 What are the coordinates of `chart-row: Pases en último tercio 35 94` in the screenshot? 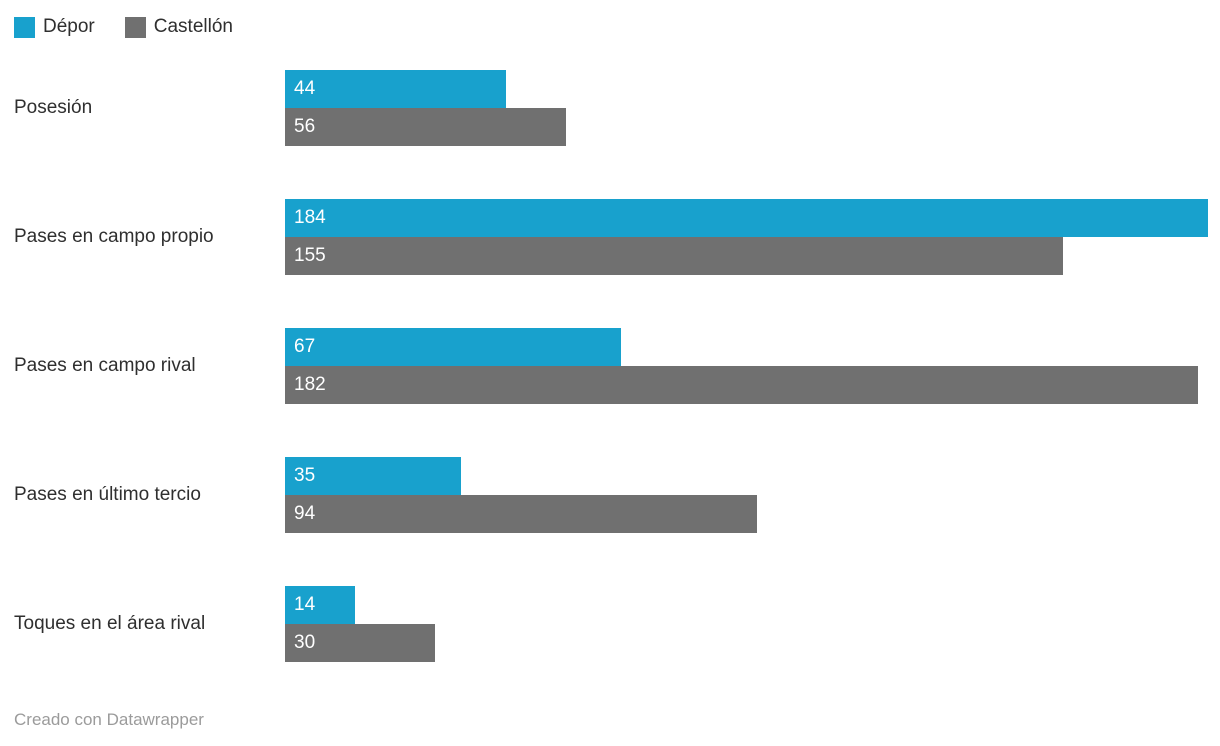 It's located at (611, 495).